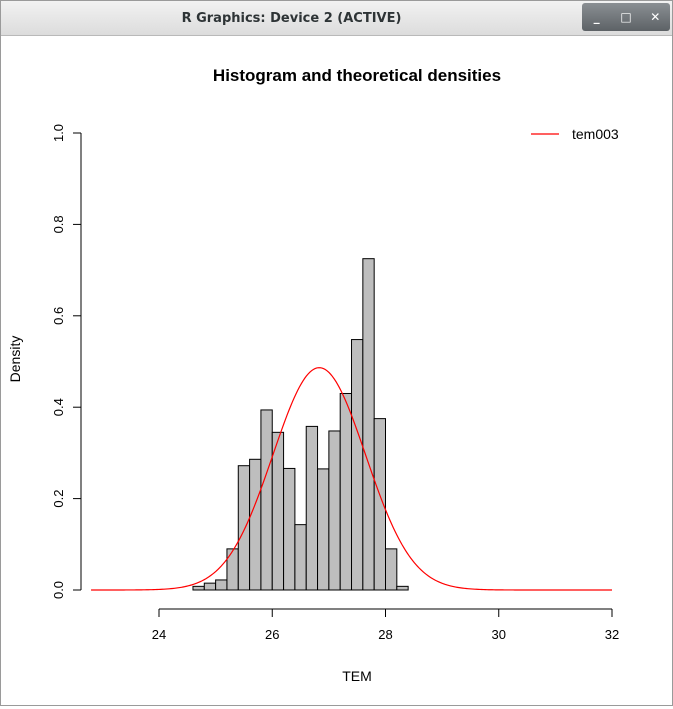 The height and width of the screenshot is (709, 673). I want to click on x-tick-label: 28, so click(385, 634).